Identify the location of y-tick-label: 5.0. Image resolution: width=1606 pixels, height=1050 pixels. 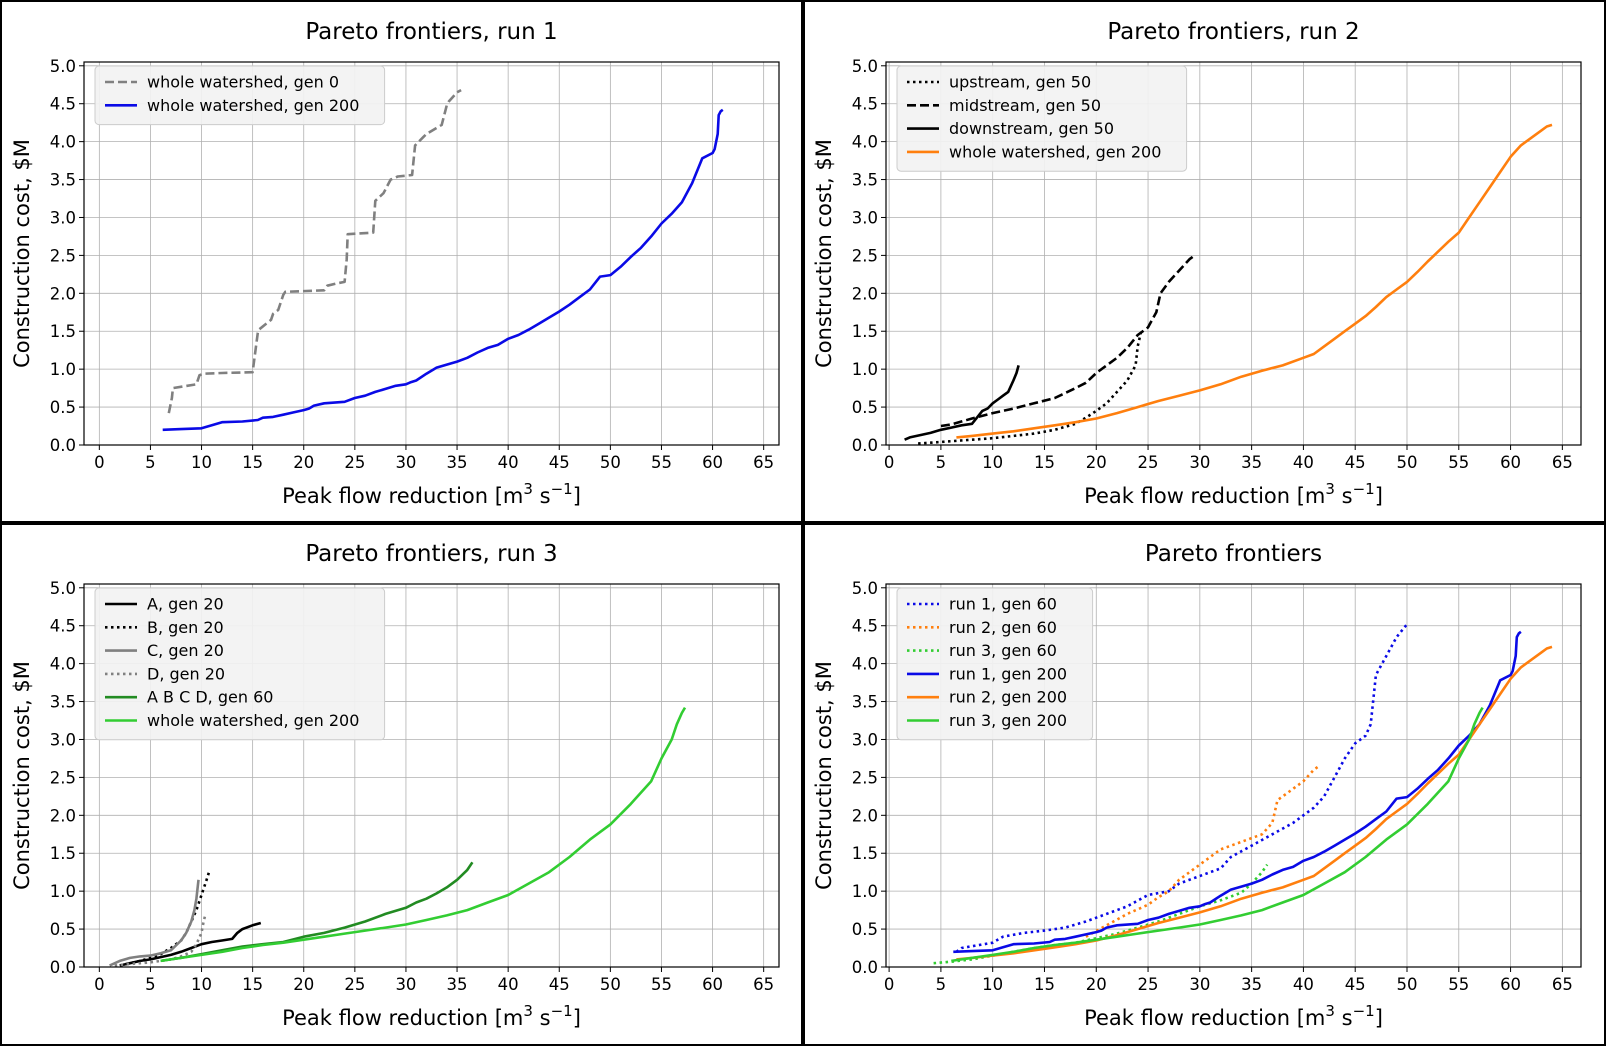
(865, 588).